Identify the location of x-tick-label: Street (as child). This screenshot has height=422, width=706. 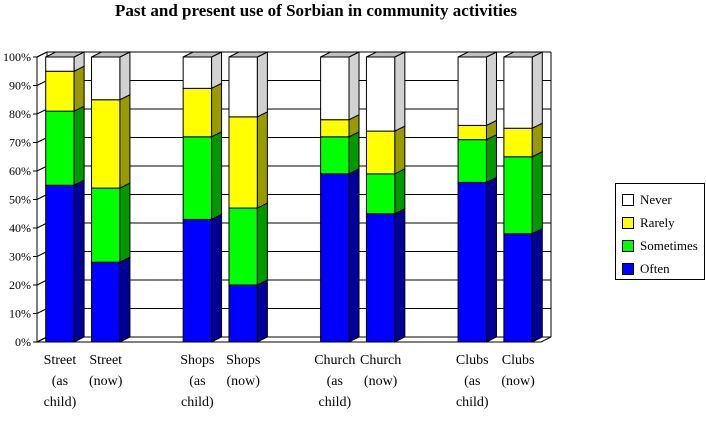
(60, 381).